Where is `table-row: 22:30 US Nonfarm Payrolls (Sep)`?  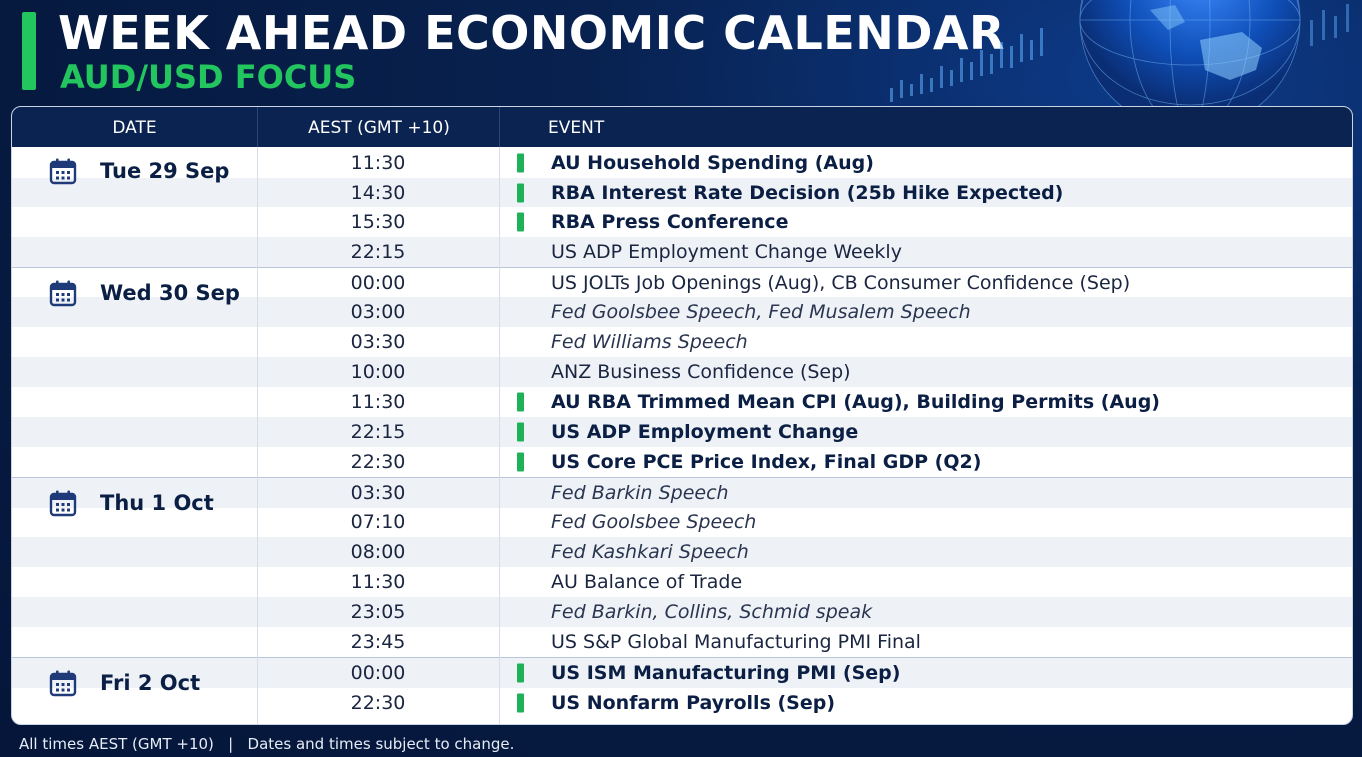 table-row: 22:30 US Nonfarm Payrolls (Sep) is located at coordinates (682, 703).